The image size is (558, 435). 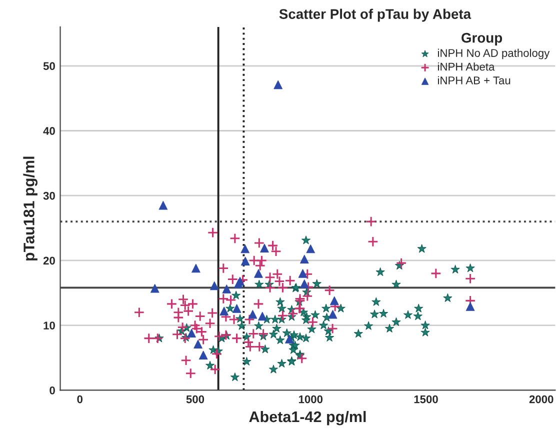 I want to click on legend-label: iNPH Abeta, so click(x=466, y=66).